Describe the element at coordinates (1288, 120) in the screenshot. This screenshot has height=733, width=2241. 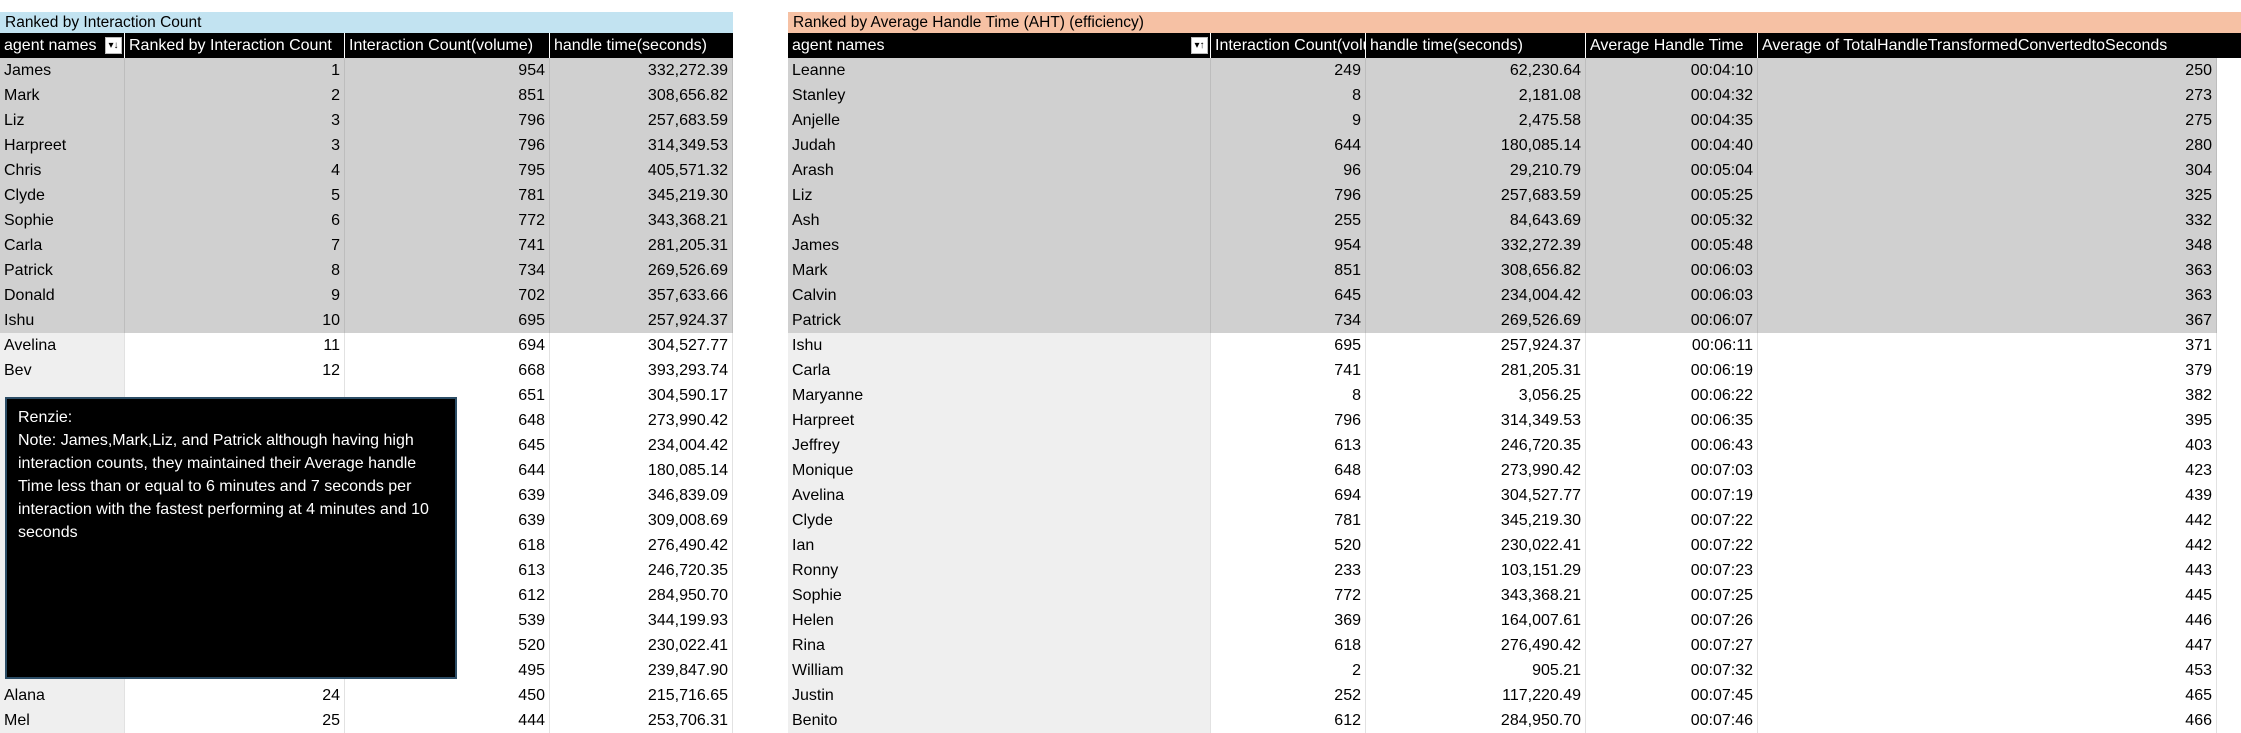
I see `right-cell-col1: 9` at that location.